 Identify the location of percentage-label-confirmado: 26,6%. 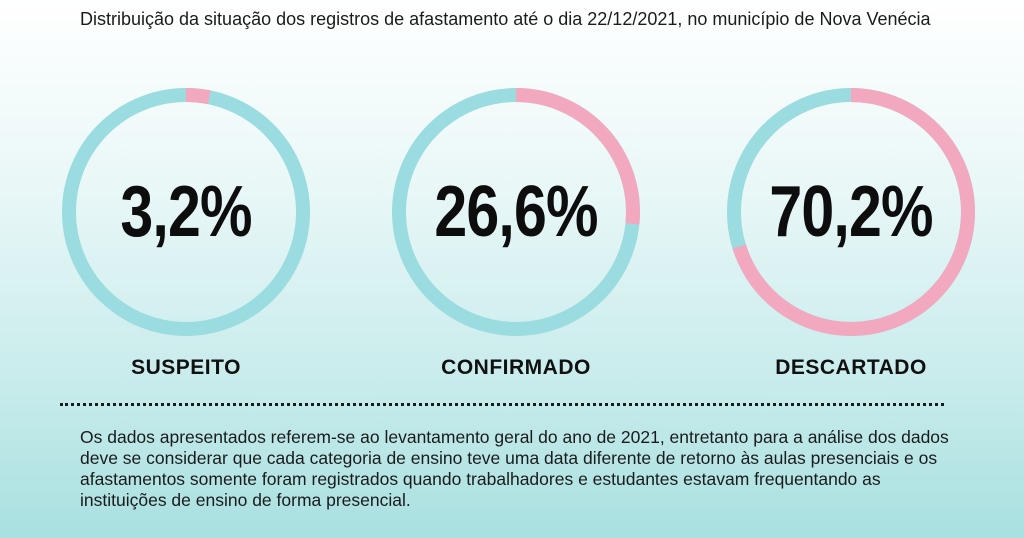
(516, 212).